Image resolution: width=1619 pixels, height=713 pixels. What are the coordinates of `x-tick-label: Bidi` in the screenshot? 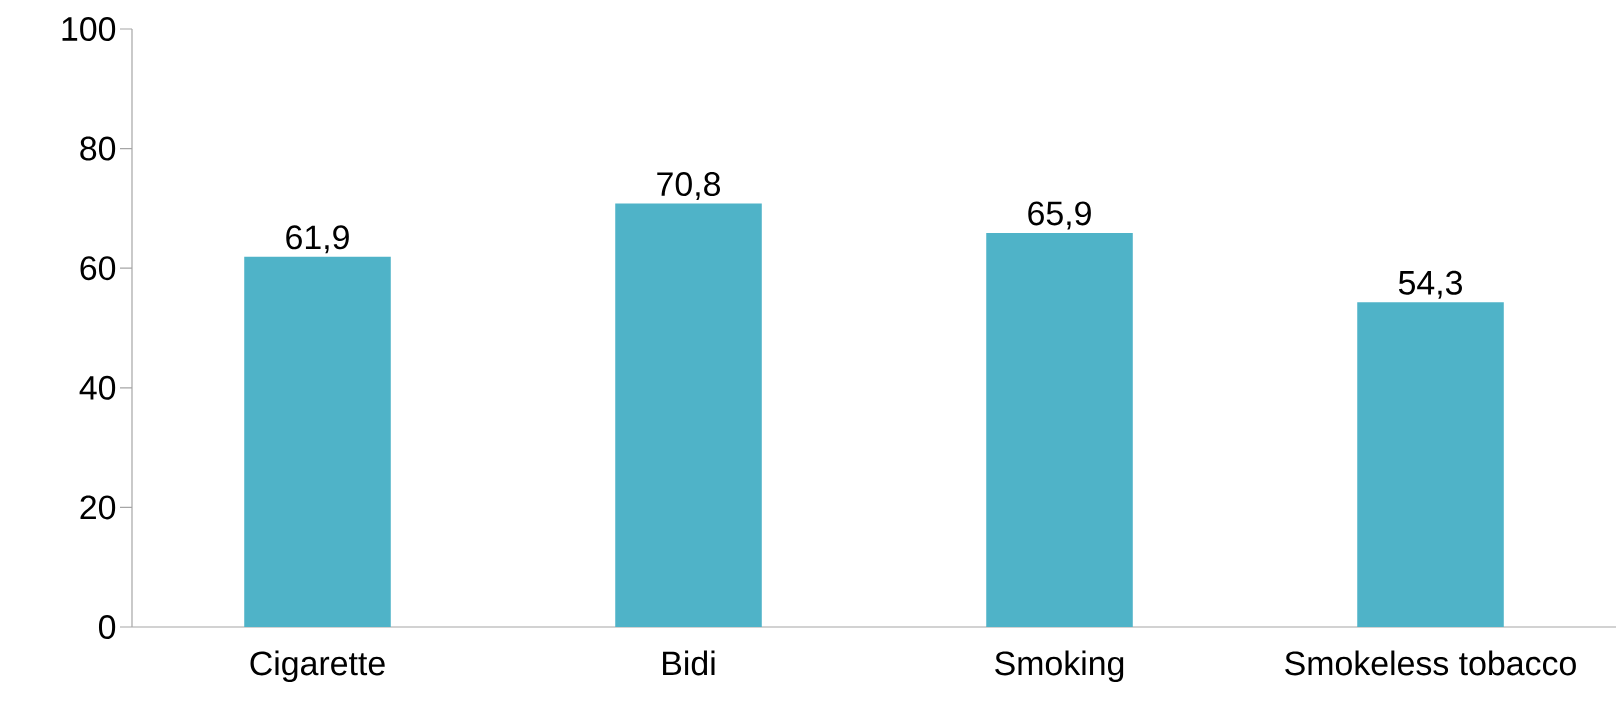 It's located at (689, 663).